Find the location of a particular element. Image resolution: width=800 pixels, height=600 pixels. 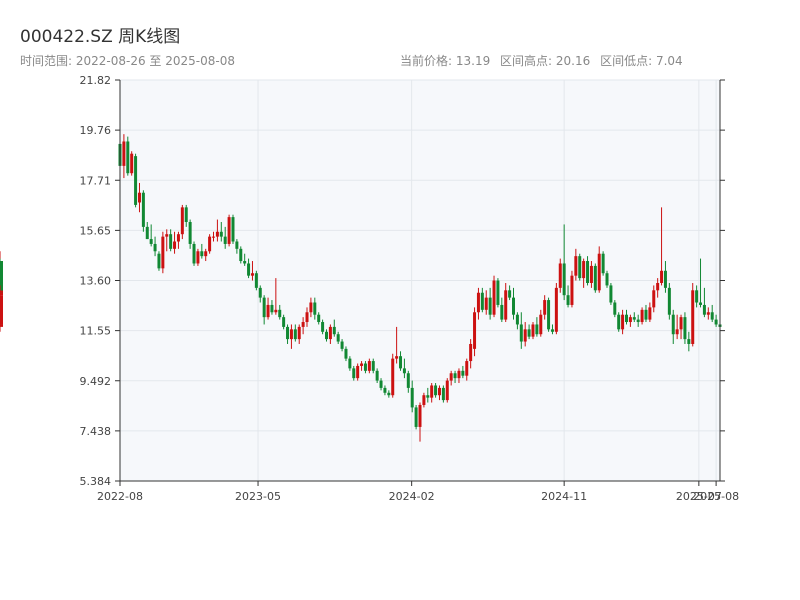

y-tick-label: 5.384 is located at coordinates (96, 481).